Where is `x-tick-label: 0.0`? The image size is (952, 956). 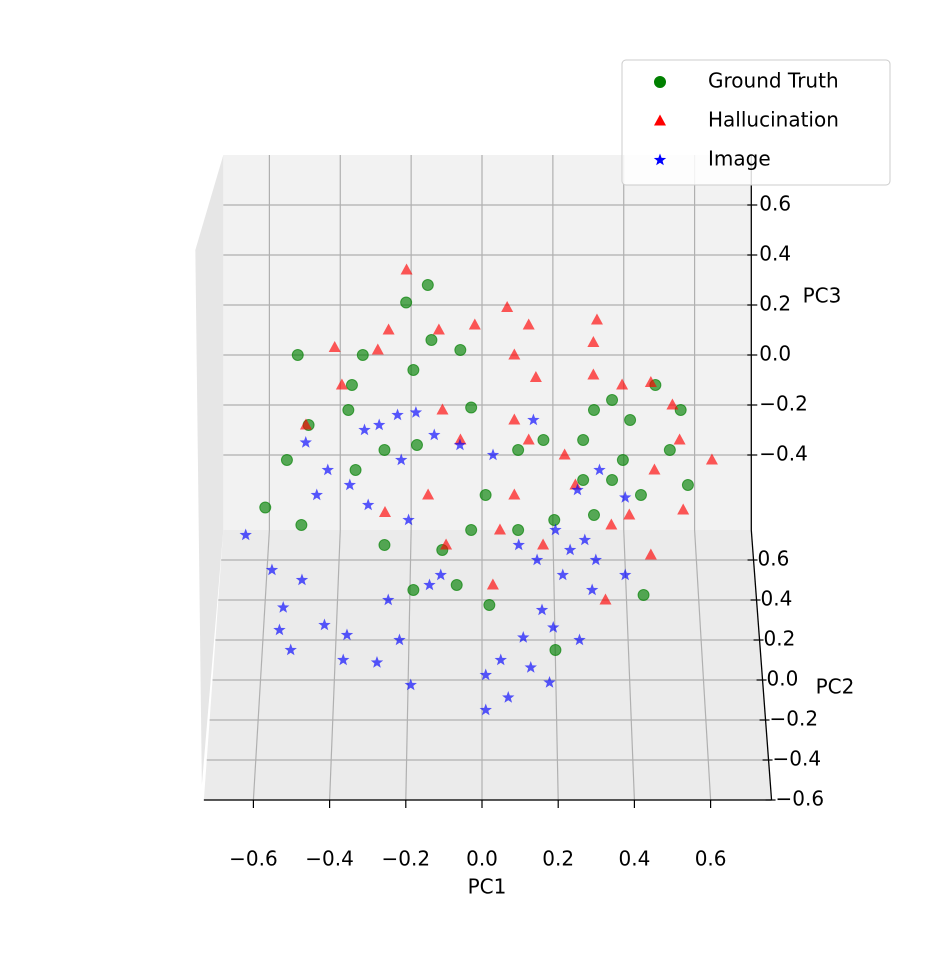 x-tick-label: 0.0 is located at coordinates (482, 859).